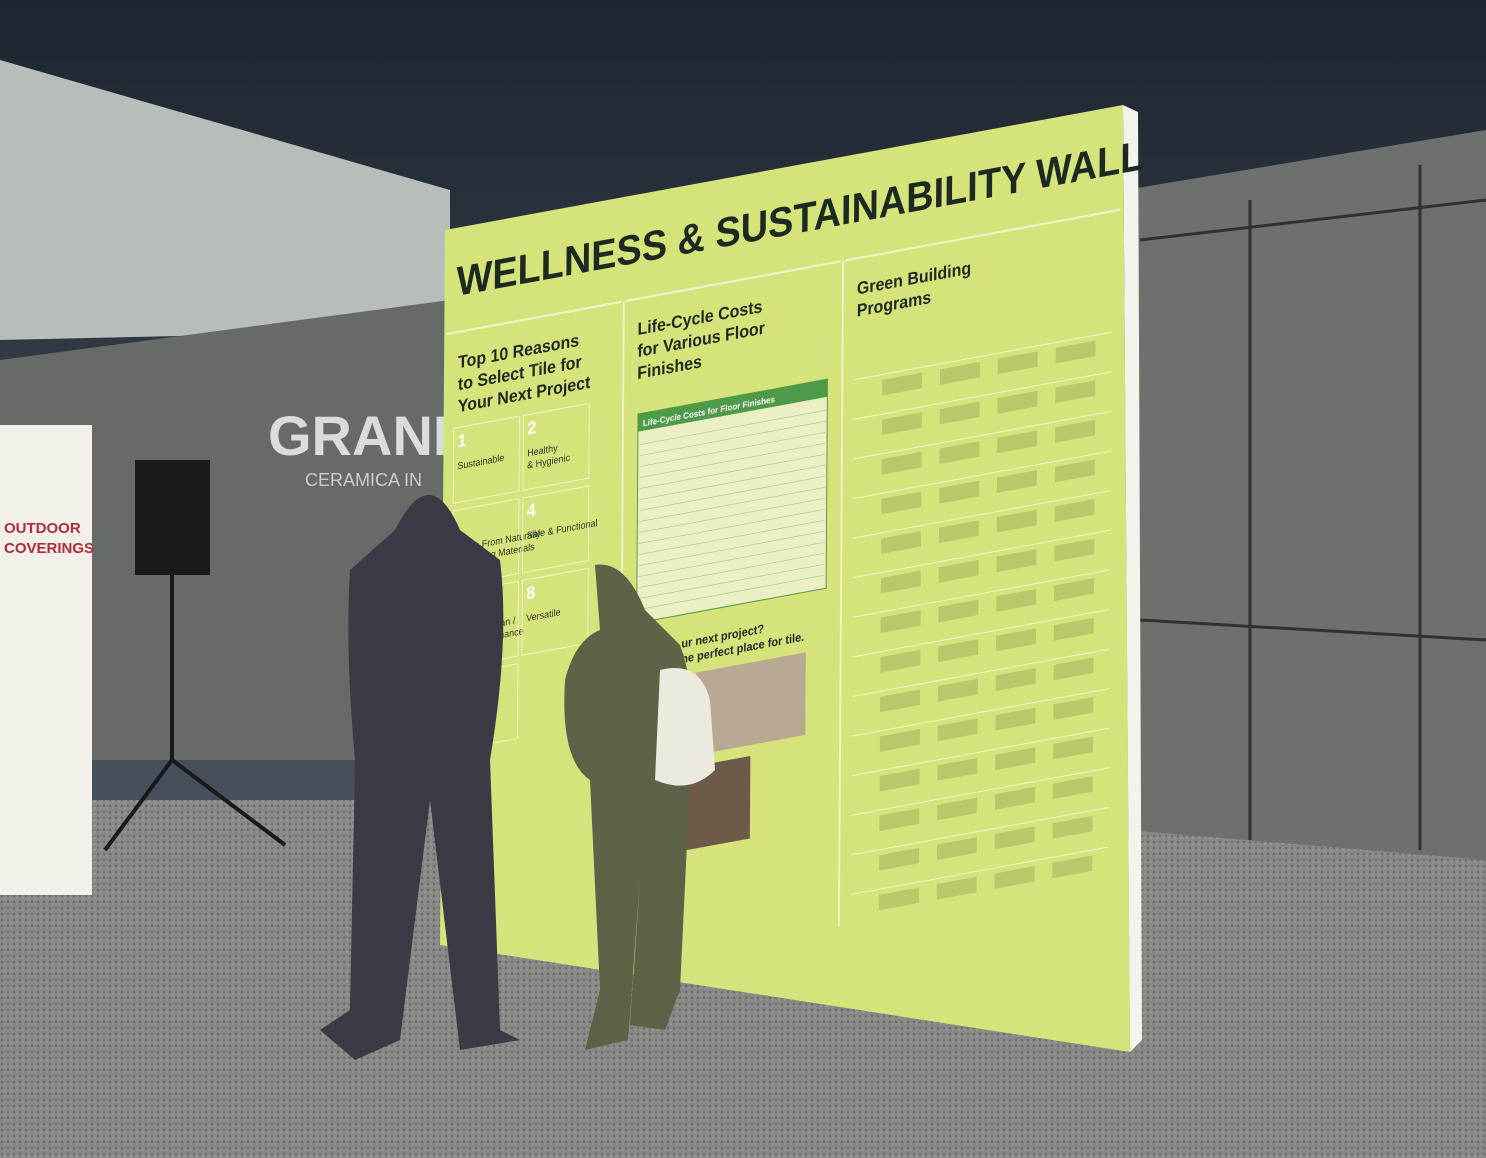 Image resolution: width=1486 pixels, height=1158 pixels. What do you see at coordinates (531, 427) in the screenshot?
I see `reason-number: 2` at bounding box center [531, 427].